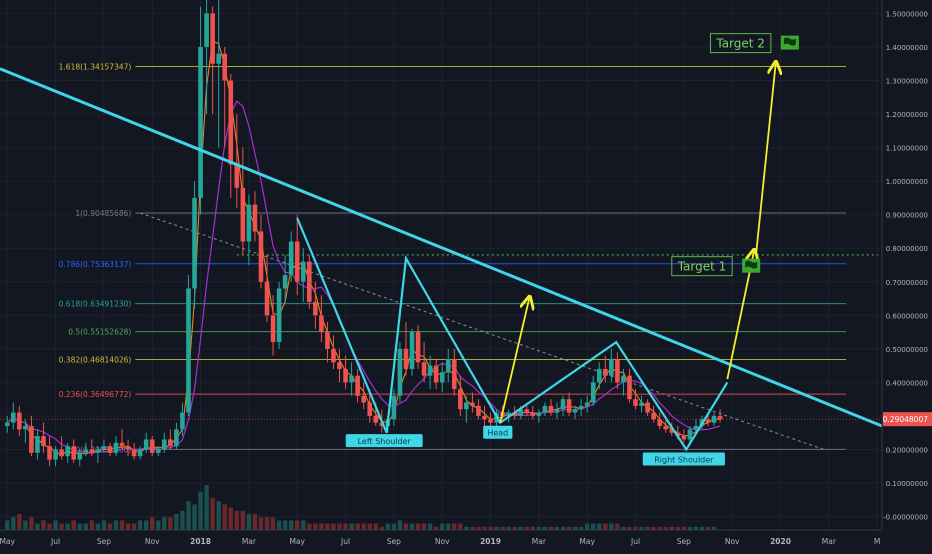  Describe the element at coordinates (385, 441) in the screenshot. I see `pattern-label-text: Left Shoulder` at that location.